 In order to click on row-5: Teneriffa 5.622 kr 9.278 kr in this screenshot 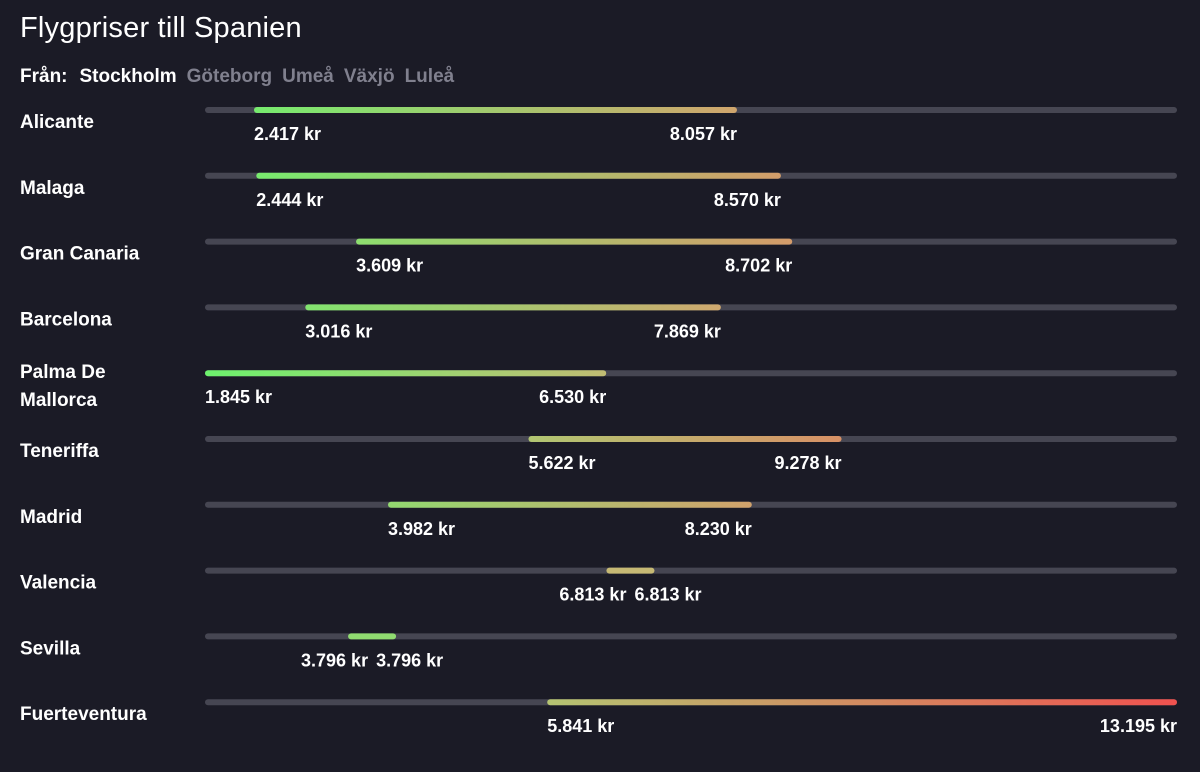, I will do `click(598, 454)`.